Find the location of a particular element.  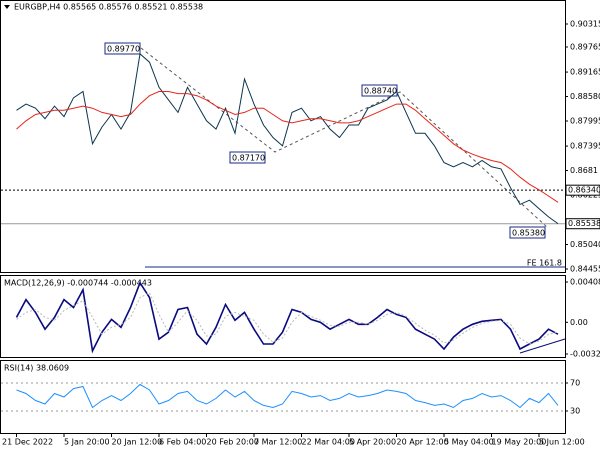

annotation: 0.88740 is located at coordinates (380, 91).